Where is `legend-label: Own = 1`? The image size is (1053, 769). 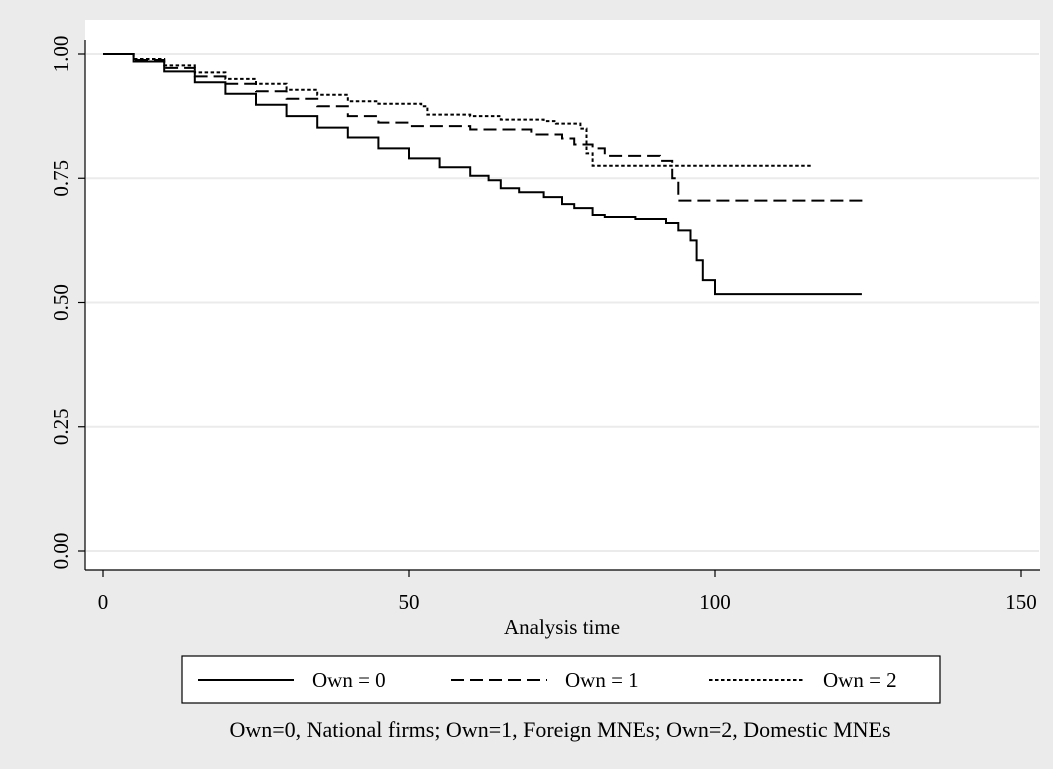
legend-label: Own = 1 is located at coordinates (602, 680).